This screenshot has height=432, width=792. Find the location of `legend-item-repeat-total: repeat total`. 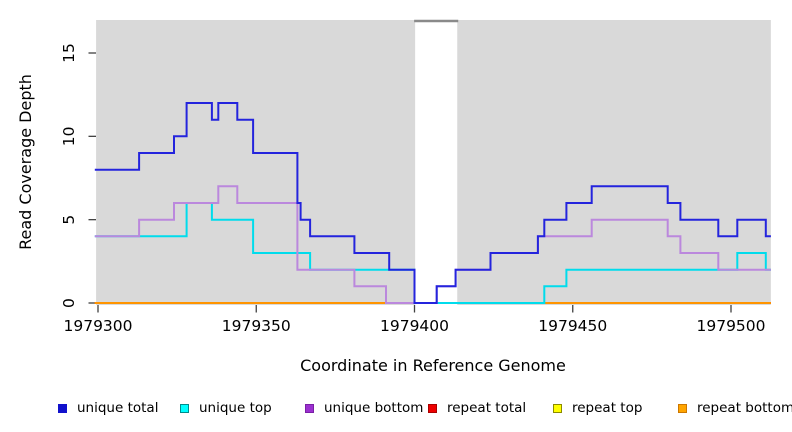

legend-item-repeat-total: repeat total is located at coordinates (477, 408).